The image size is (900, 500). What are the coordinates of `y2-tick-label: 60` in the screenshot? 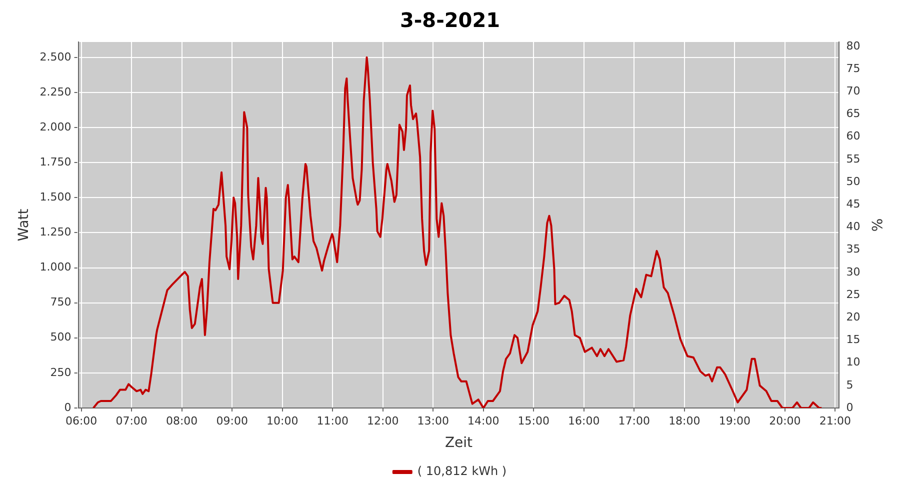 It's located at (853, 136).